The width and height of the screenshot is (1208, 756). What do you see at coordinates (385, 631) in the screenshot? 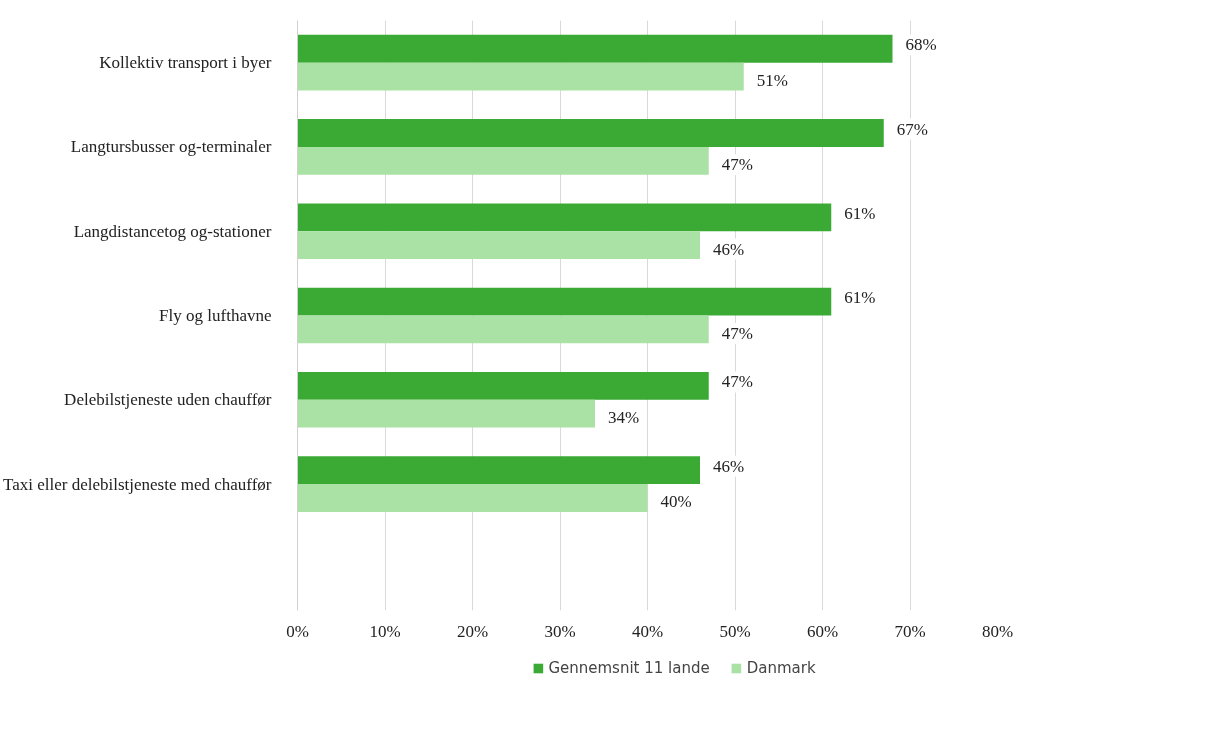
I see `x-tick-label: 10%` at bounding box center [385, 631].